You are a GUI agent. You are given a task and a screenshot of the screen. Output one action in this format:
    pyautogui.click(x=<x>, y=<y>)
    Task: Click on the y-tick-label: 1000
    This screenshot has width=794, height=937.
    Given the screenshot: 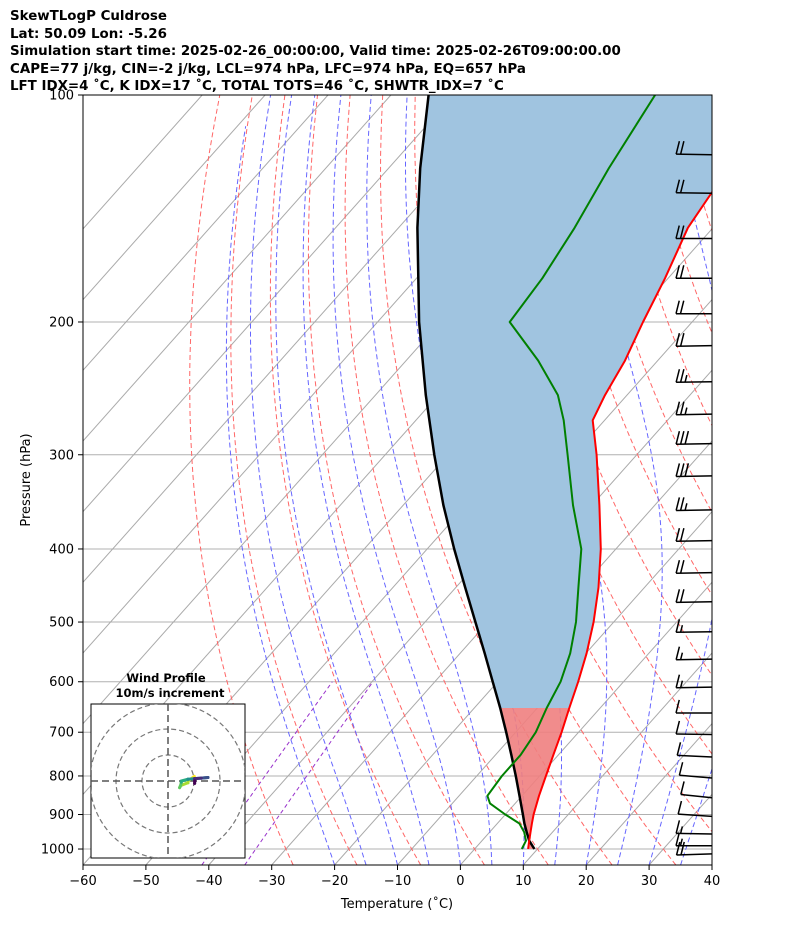 What is the action you would take?
    pyautogui.click(x=57, y=850)
    